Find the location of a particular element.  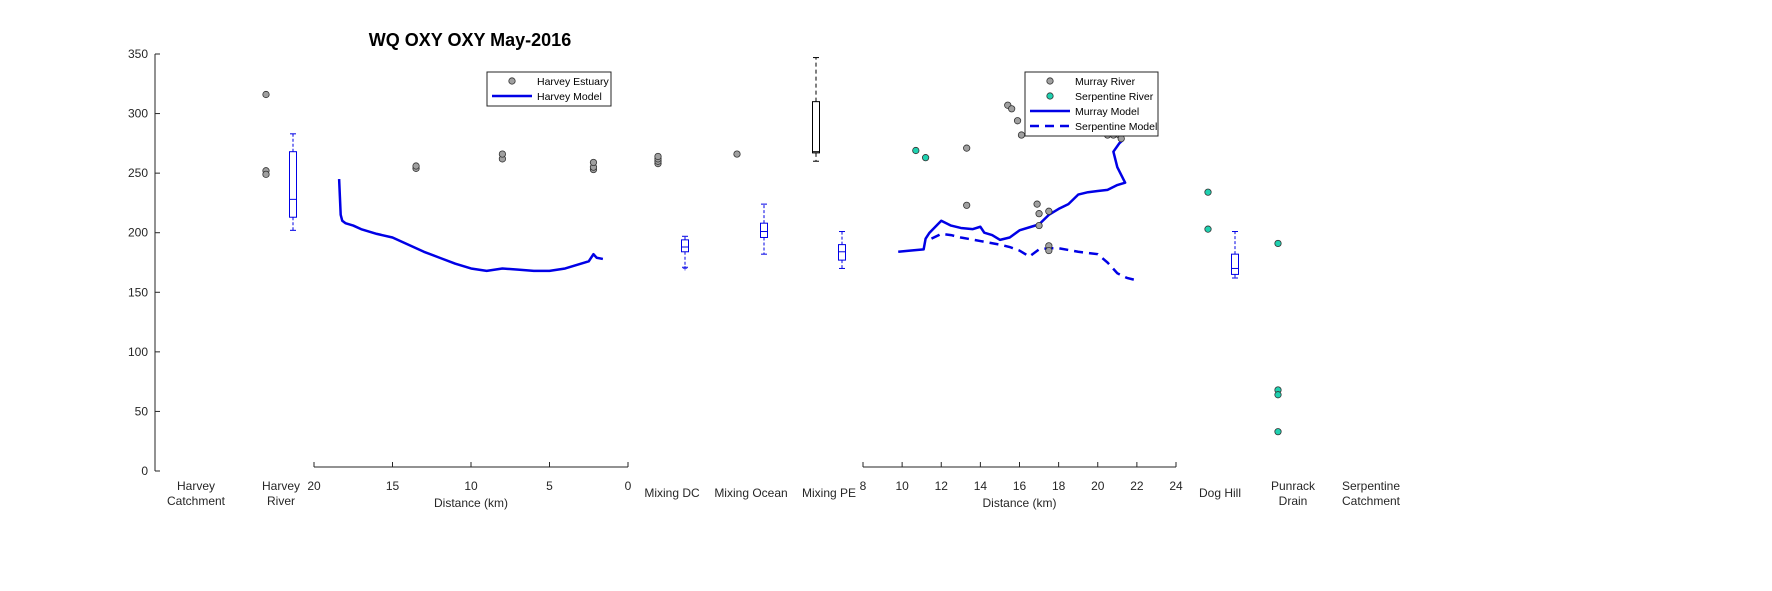

y-tick-label: 350 is located at coordinates (138, 54).